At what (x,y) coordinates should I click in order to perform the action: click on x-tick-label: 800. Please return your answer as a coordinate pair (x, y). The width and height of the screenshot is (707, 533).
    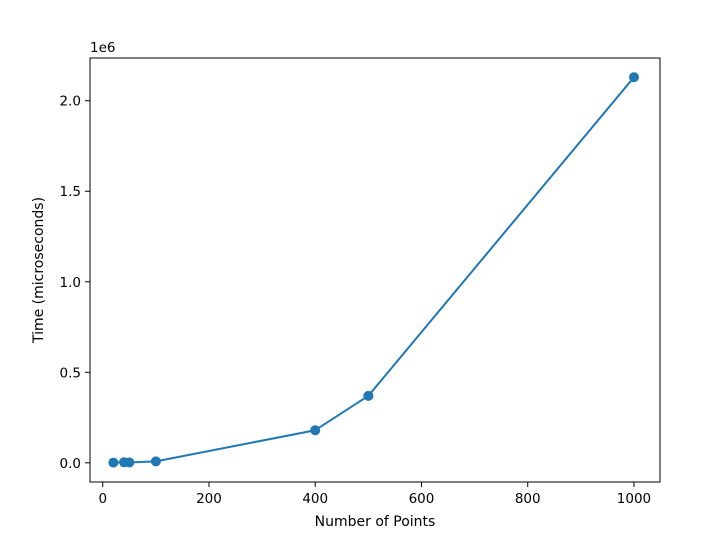
    Looking at the image, I should click on (528, 499).